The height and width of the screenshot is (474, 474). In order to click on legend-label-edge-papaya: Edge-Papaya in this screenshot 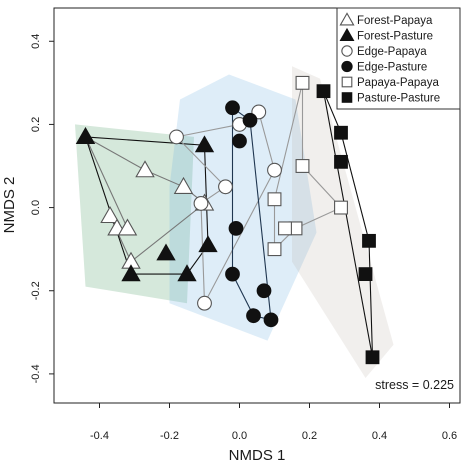, I will do `click(392, 52)`.